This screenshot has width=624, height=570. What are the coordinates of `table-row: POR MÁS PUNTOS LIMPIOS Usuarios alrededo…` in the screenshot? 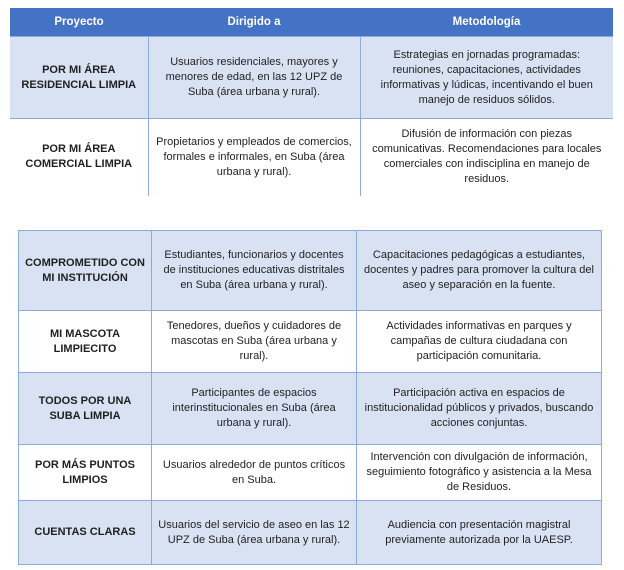 It's located at (310, 472).